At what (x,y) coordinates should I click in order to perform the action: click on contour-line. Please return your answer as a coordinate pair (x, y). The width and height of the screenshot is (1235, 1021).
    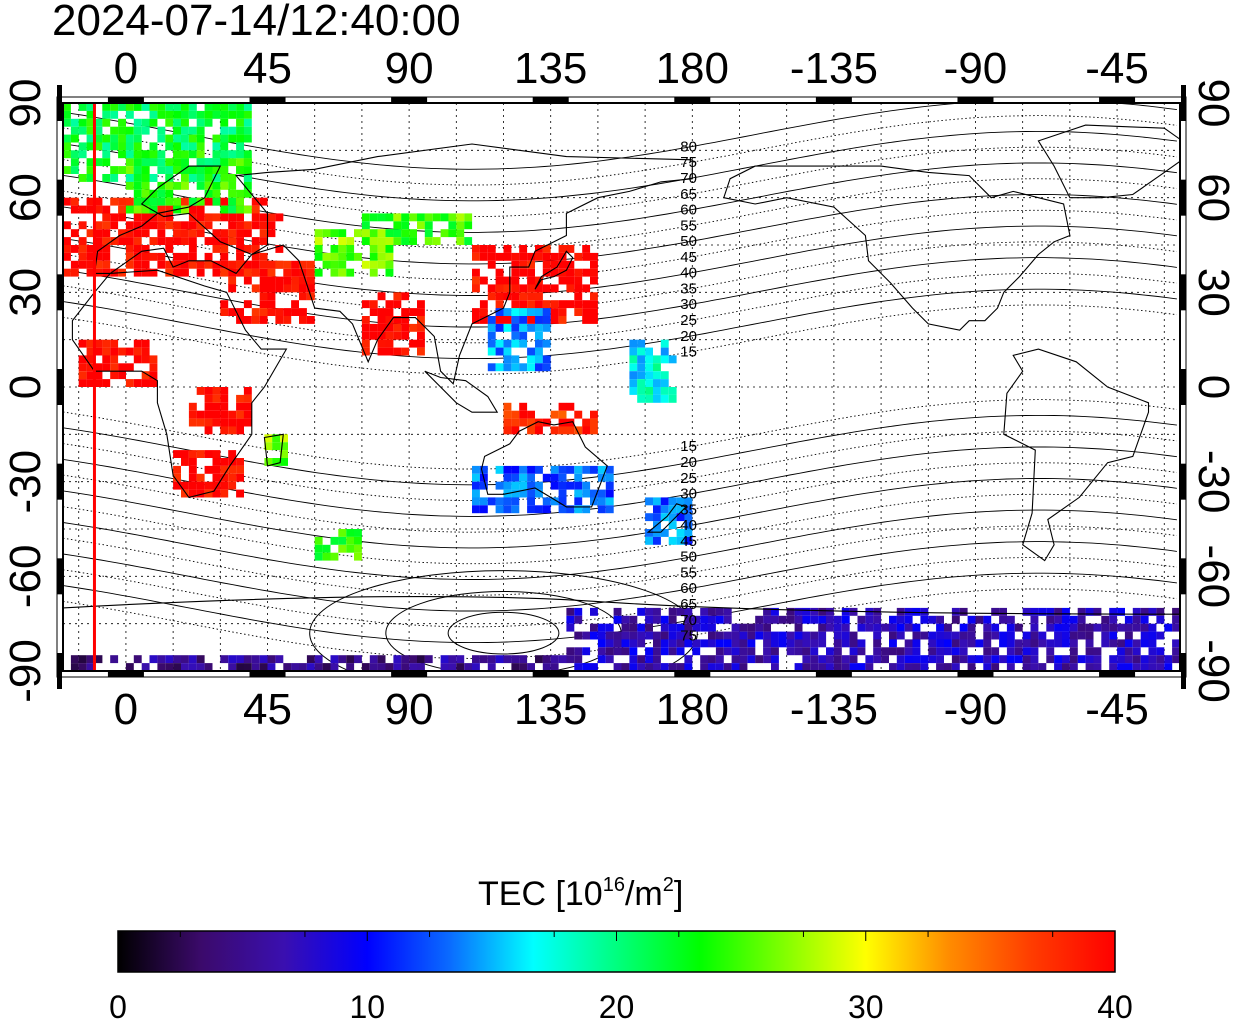
    Looking at the image, I should click on (620, 497).